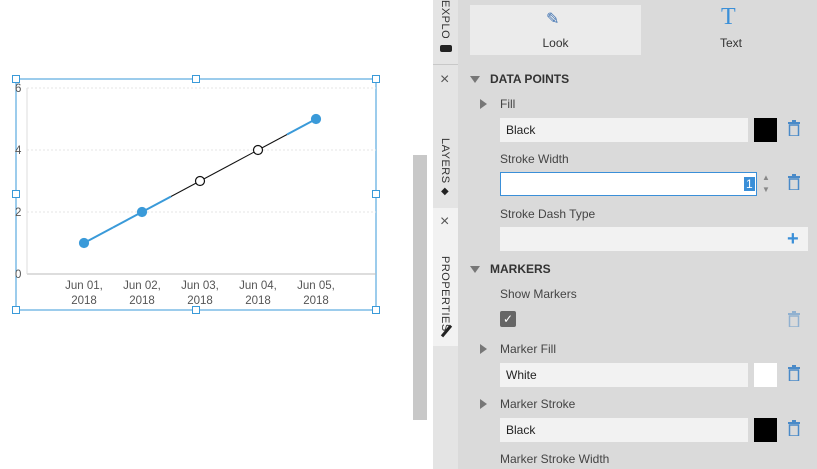  Describe the element at coordinates (508, 319) in the screenshot. I see `checkbox: ✓` at that location.